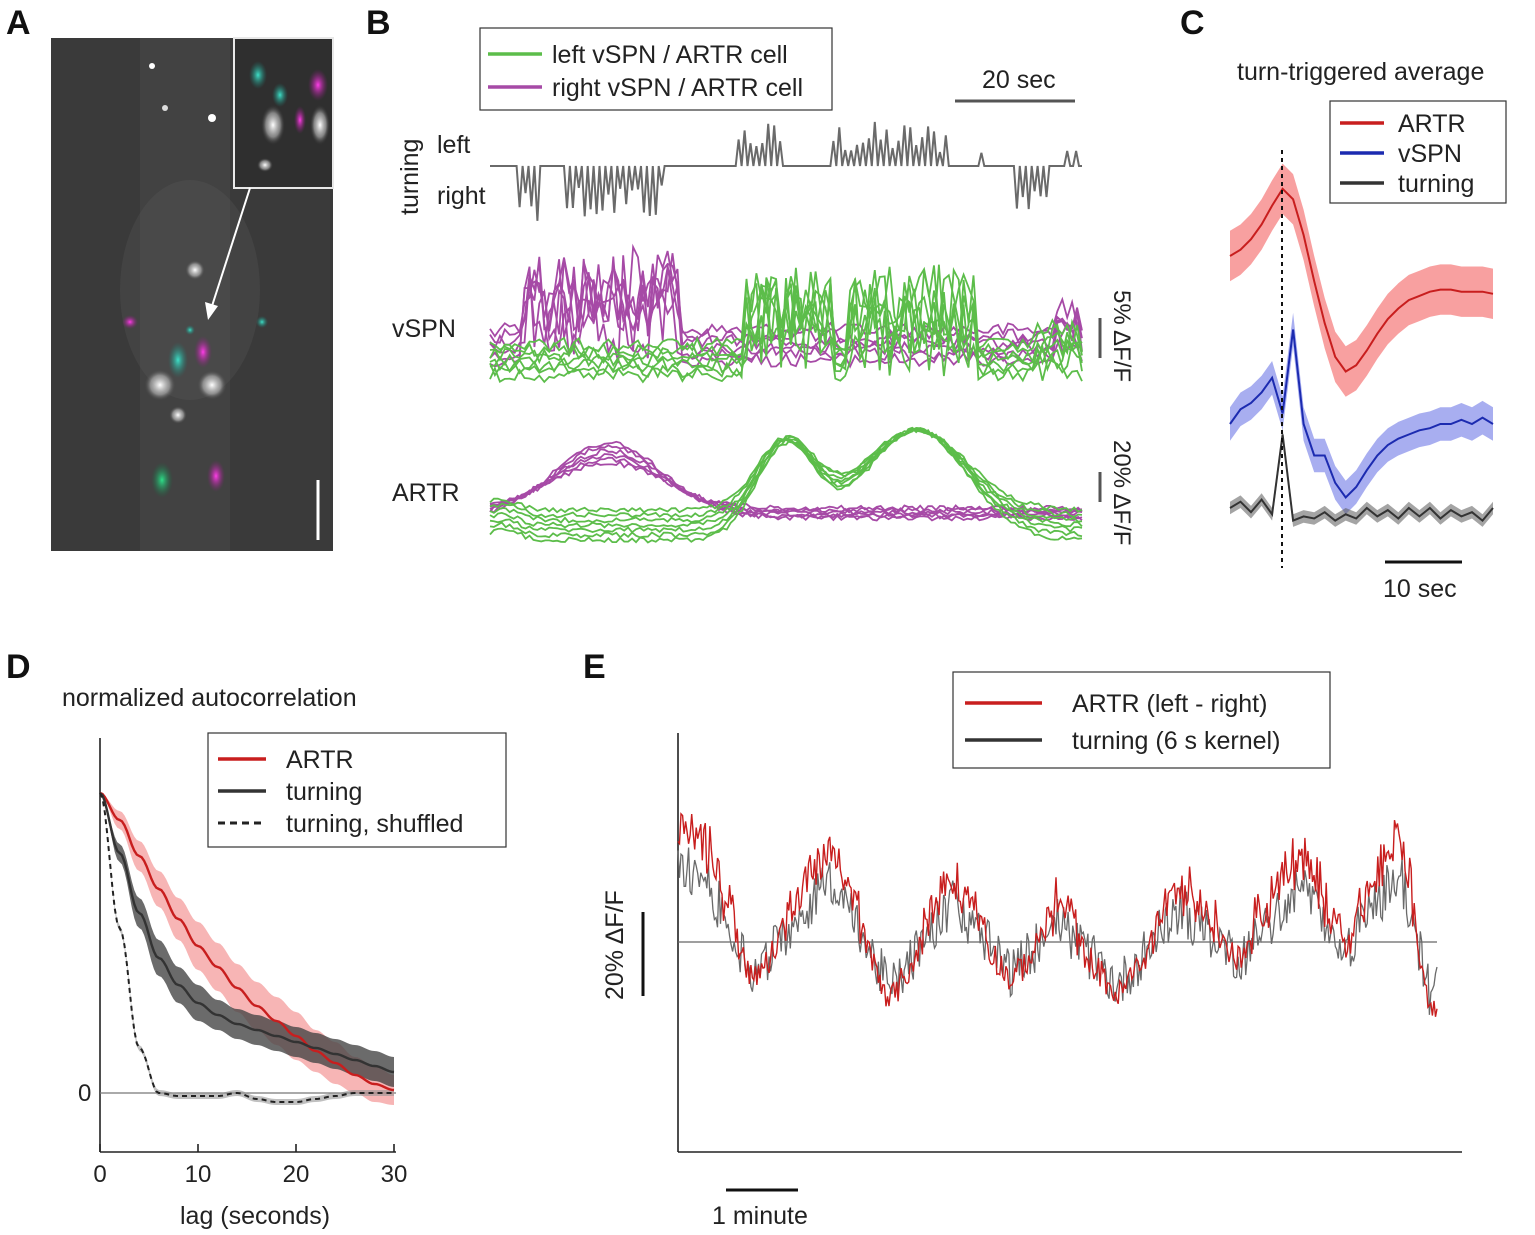  Describe the element at coordinates (677, 88) in the screenshot. I see `legend-right-cell: right vSPN / ARTR cell` at that location.